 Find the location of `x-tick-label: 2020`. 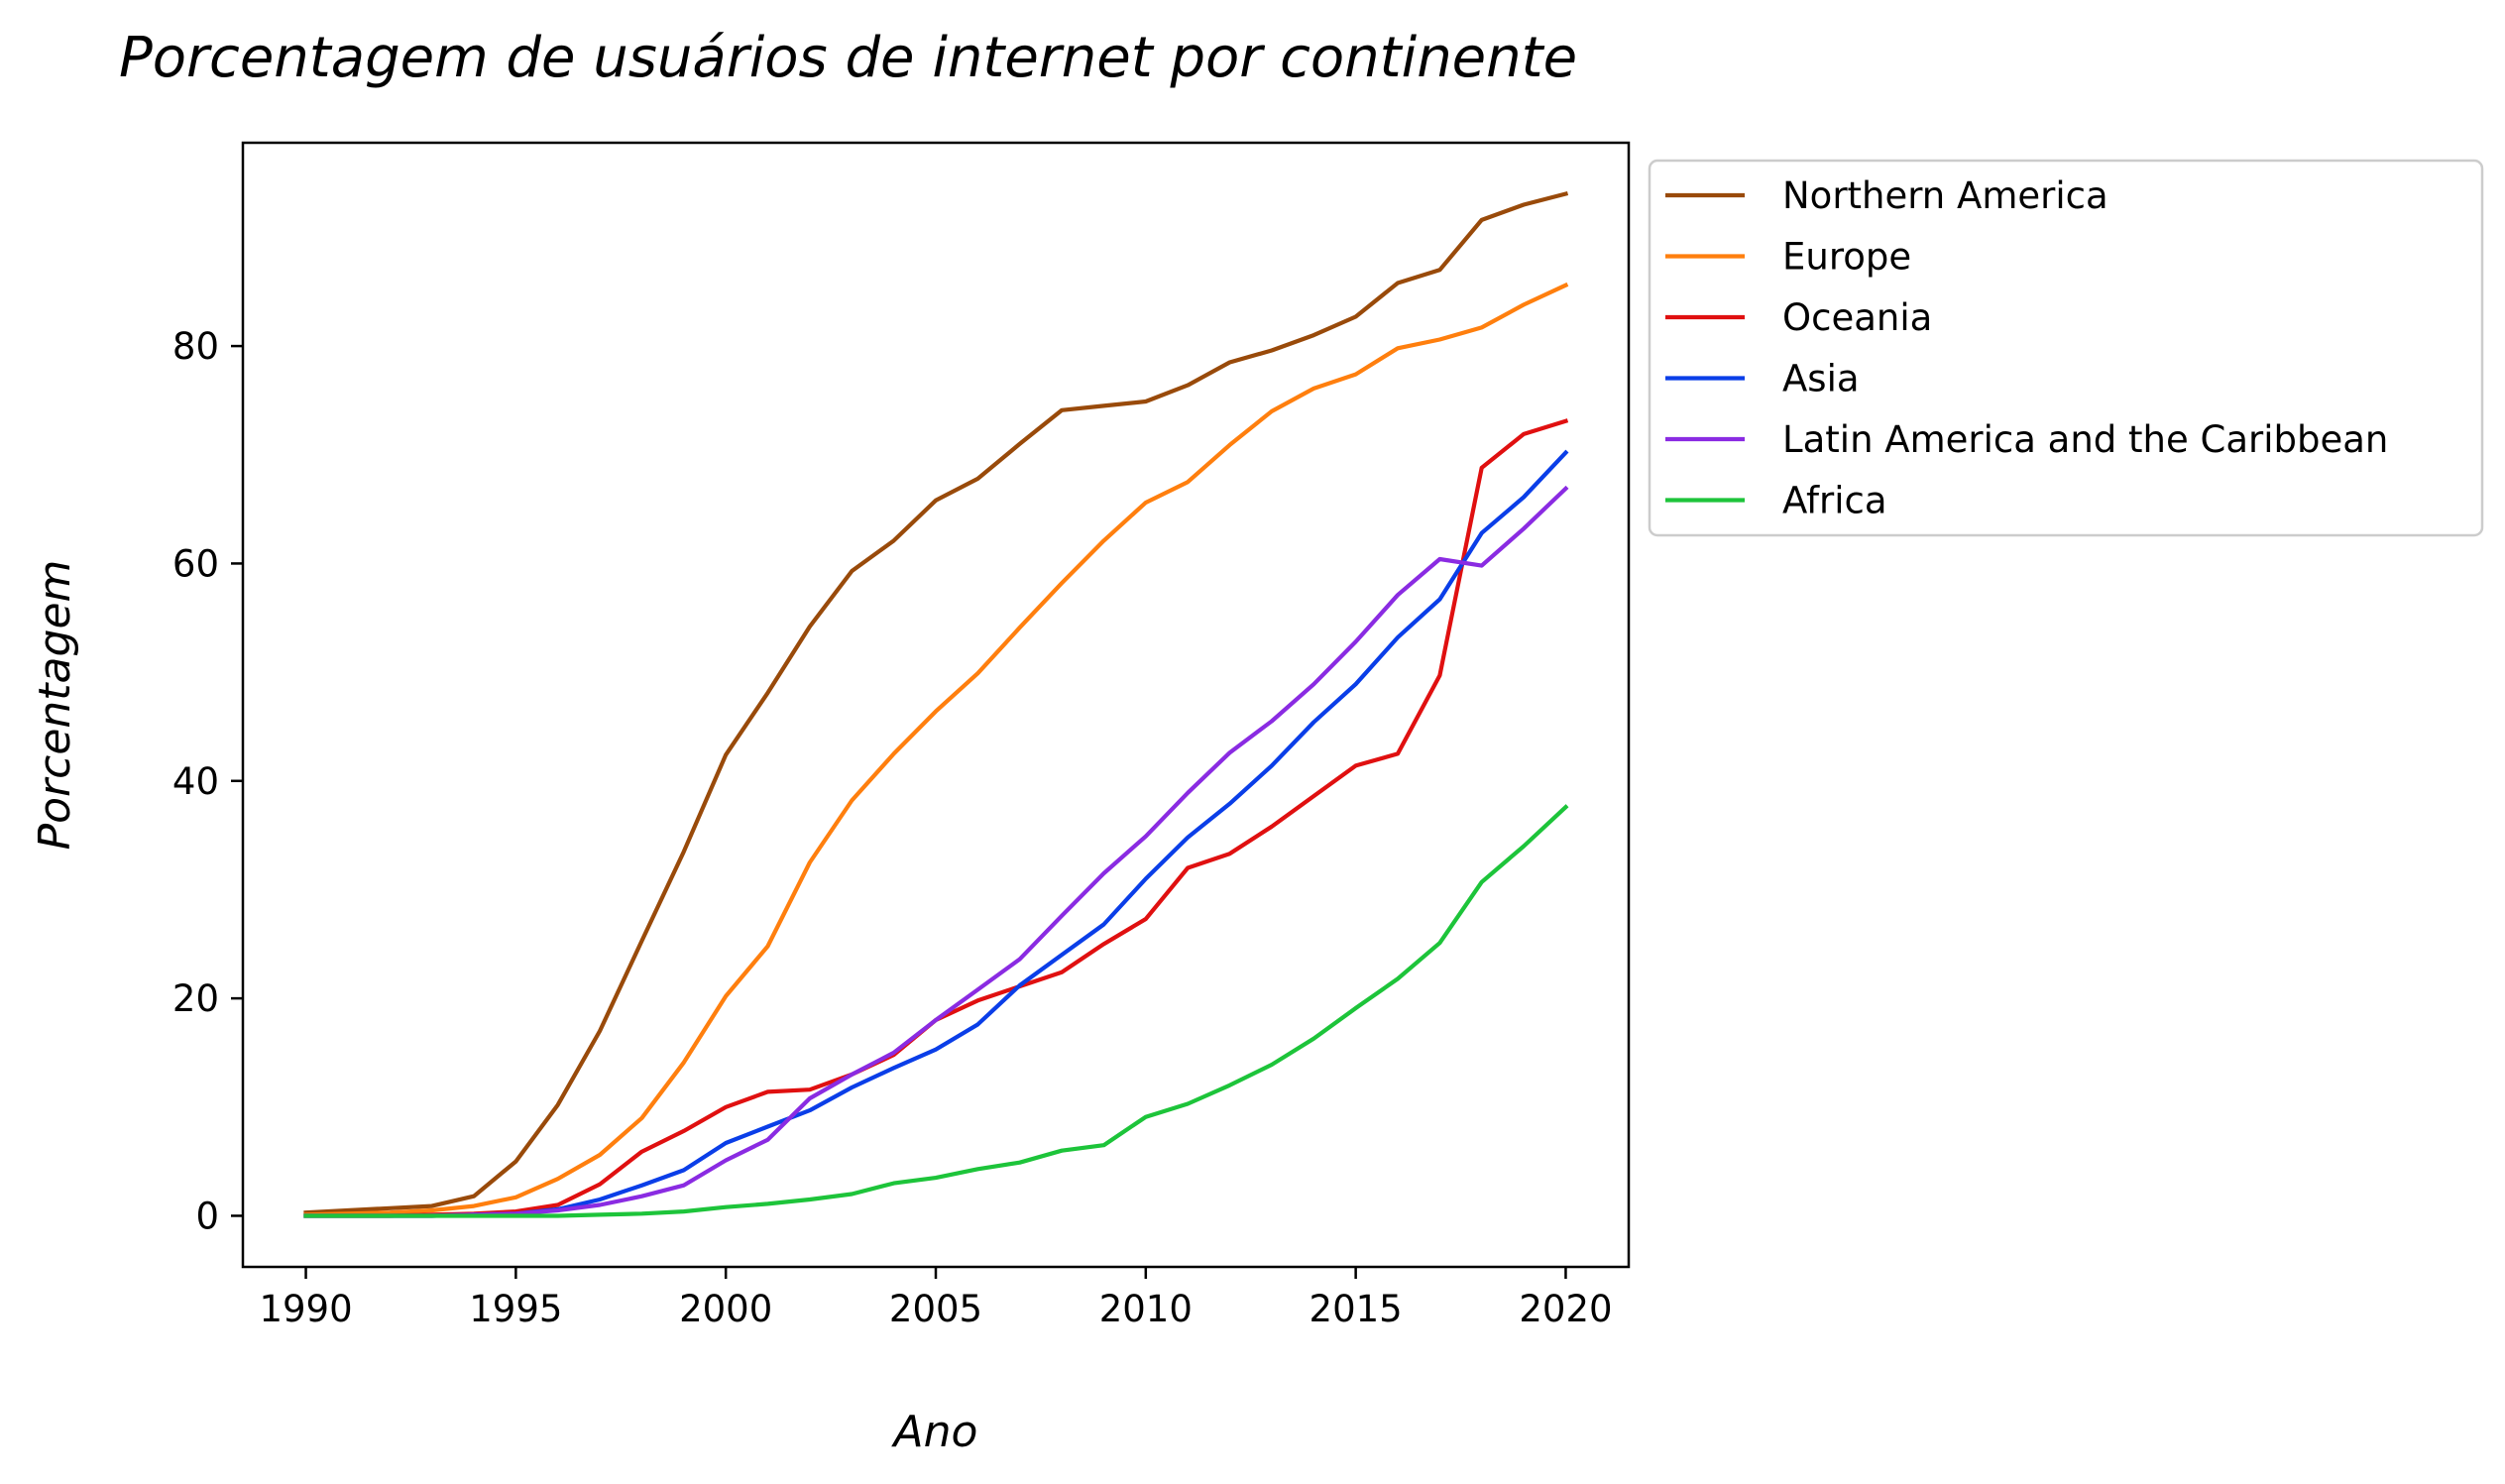

x-tick-label: 2020 is located at coordinates (1565, 1309).